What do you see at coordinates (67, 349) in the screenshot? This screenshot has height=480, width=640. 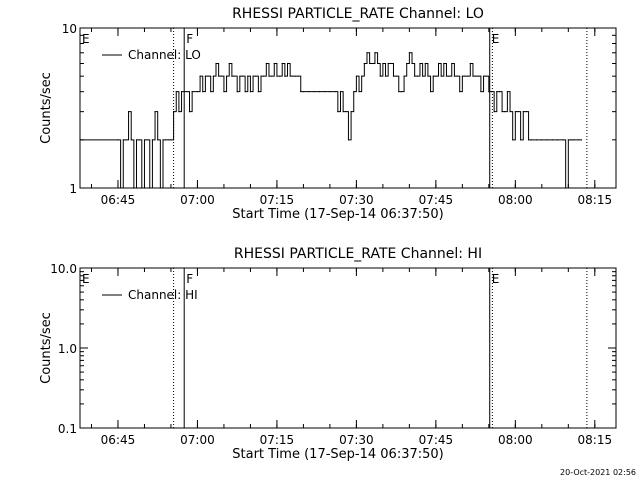 I see `y-tick-label: 1.0` at bounding box center [67, 349].